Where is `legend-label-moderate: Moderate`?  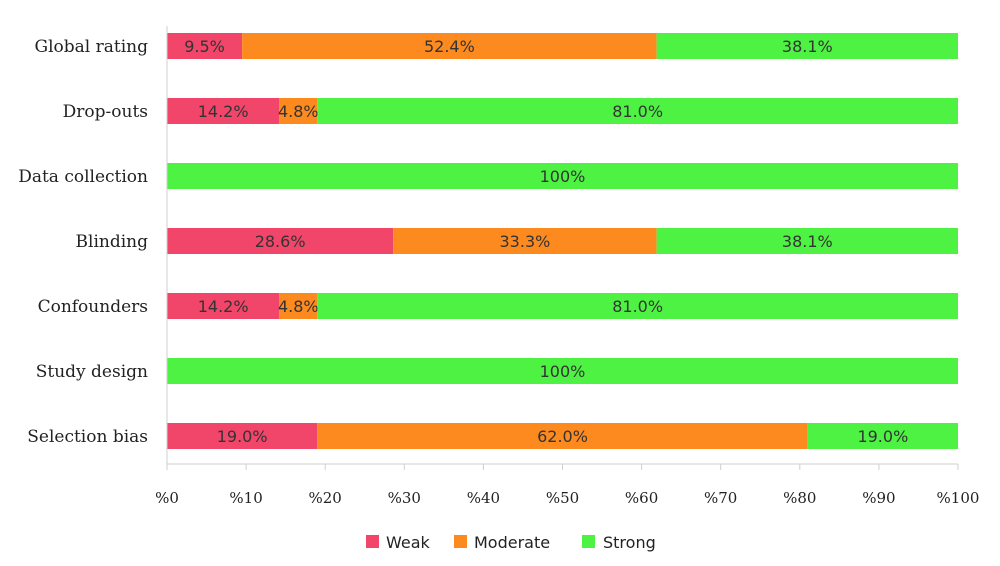 legend-label-moderate: Moderate is located at coordinates (512, 542).